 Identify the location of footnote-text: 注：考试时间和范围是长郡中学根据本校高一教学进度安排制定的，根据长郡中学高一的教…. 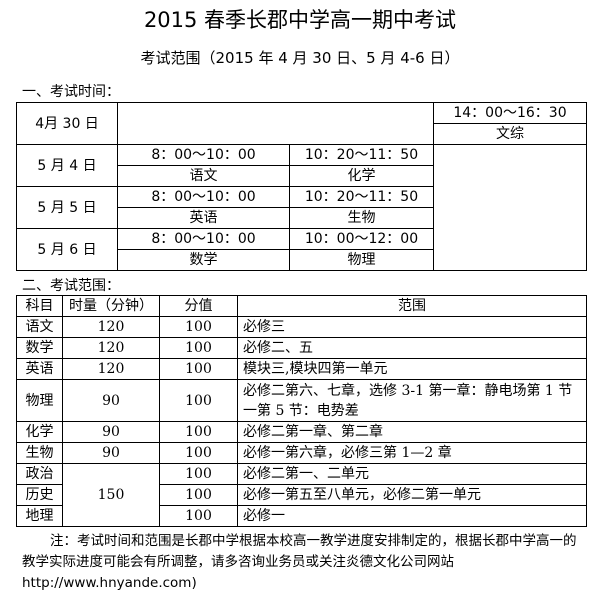
(299, 562).